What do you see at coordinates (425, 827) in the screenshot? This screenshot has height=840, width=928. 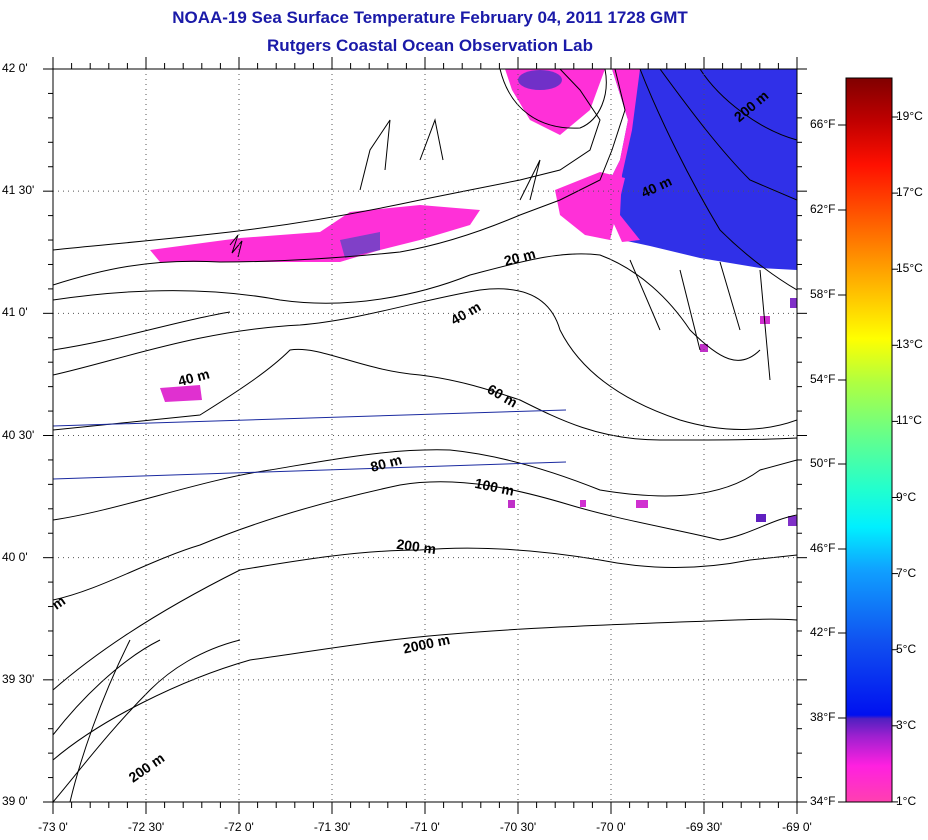 I see `longitude-label: -71 0'` at bounding box center [425, 827].